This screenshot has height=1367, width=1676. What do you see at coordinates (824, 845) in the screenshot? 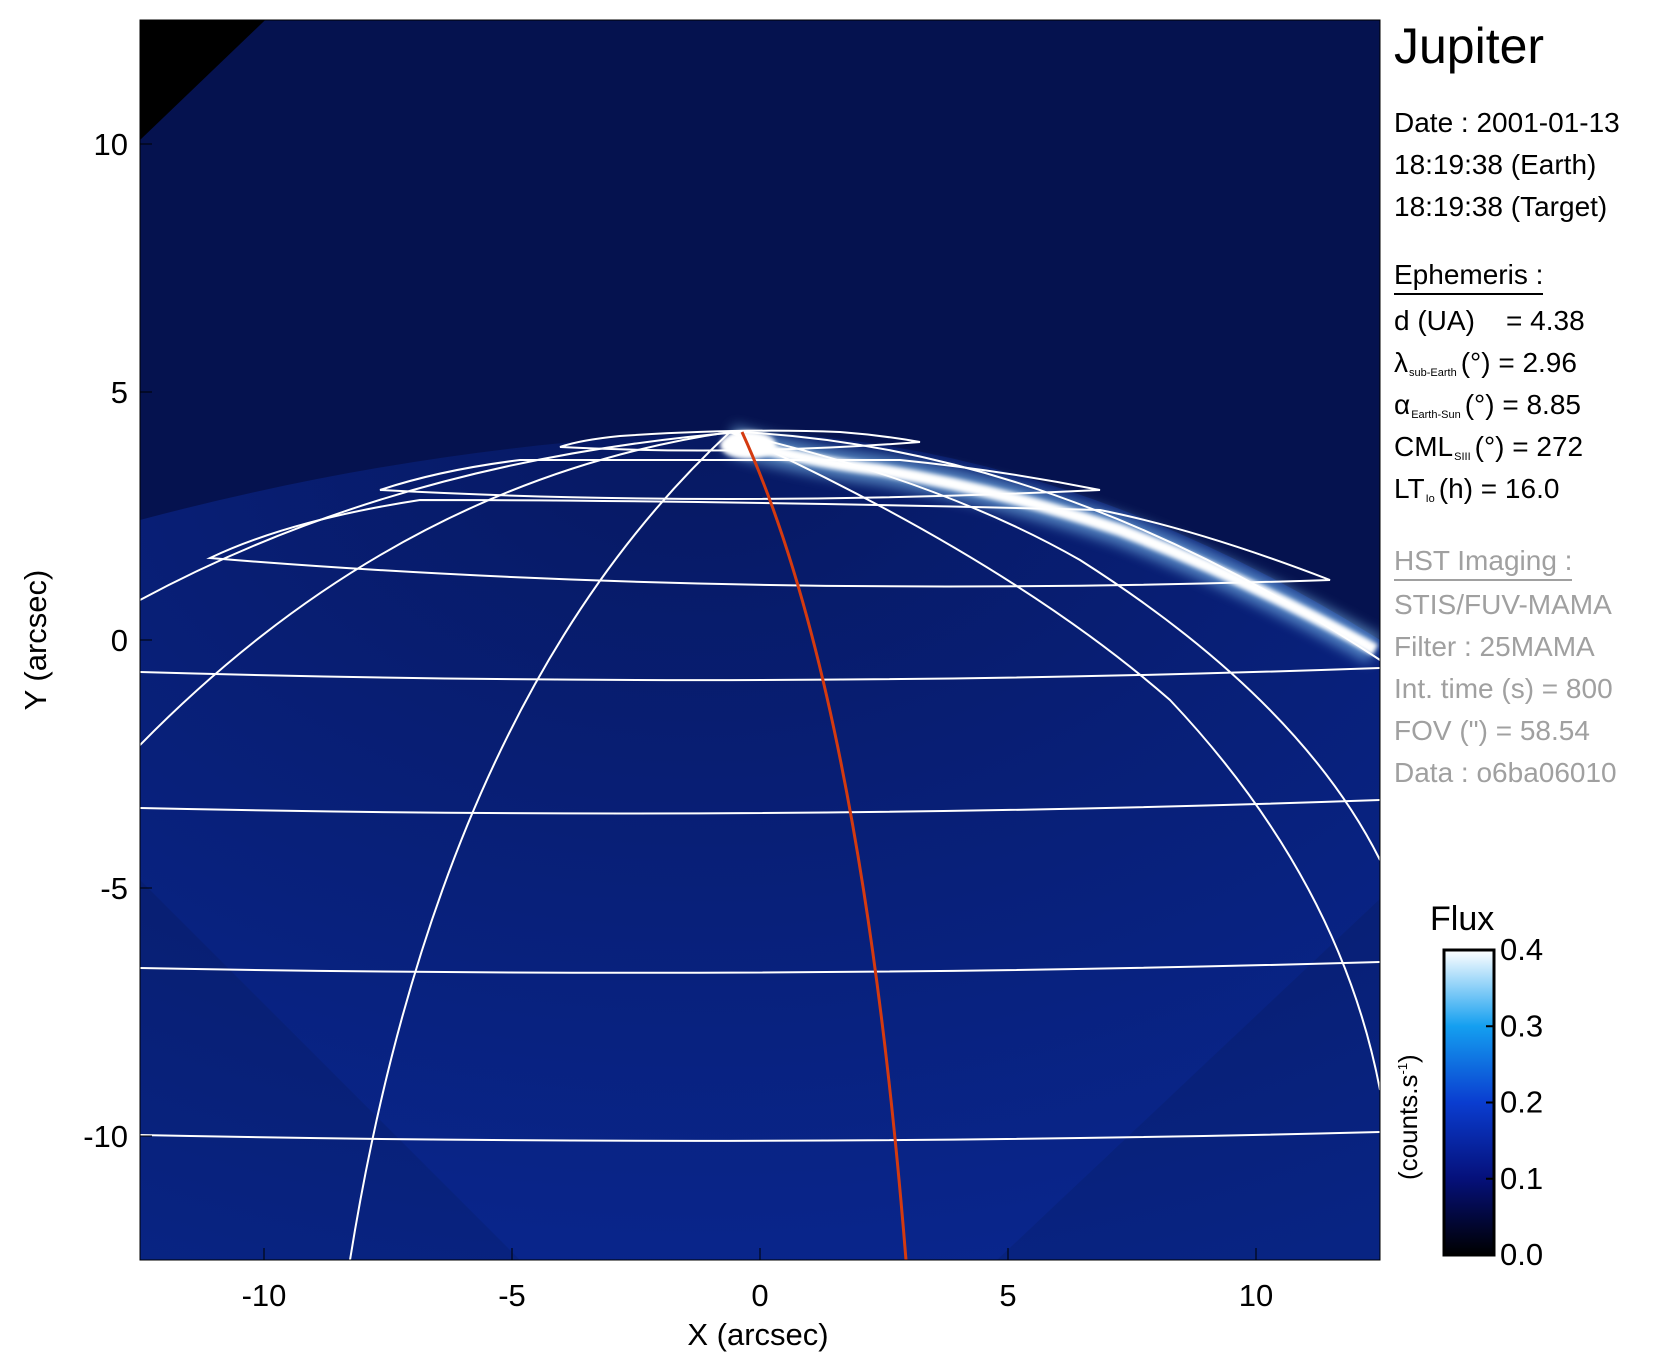
I see `central-meridian` at bounding box center [824, 845].